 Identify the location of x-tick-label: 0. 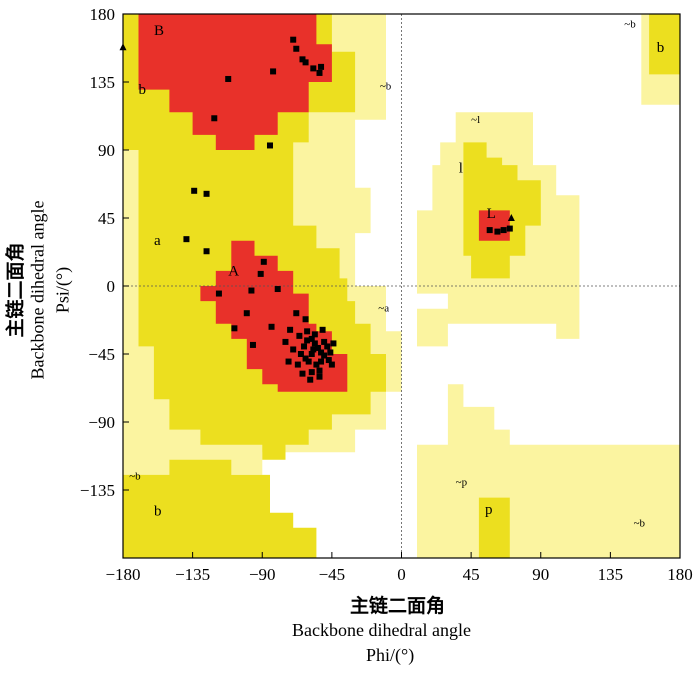
(401, 574).